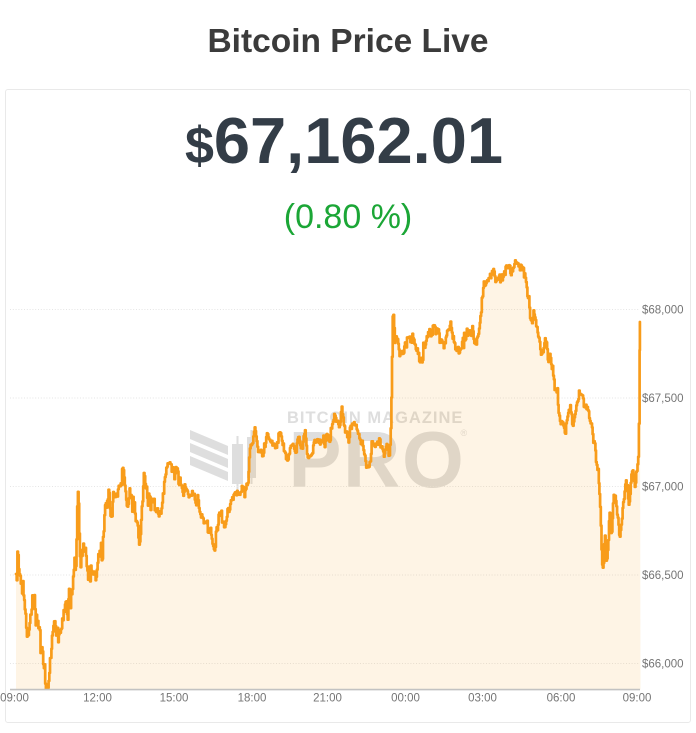  Describe the element at coordinates (663, 399) in the screenshot. I see `svg-text: $67,500` at that location.